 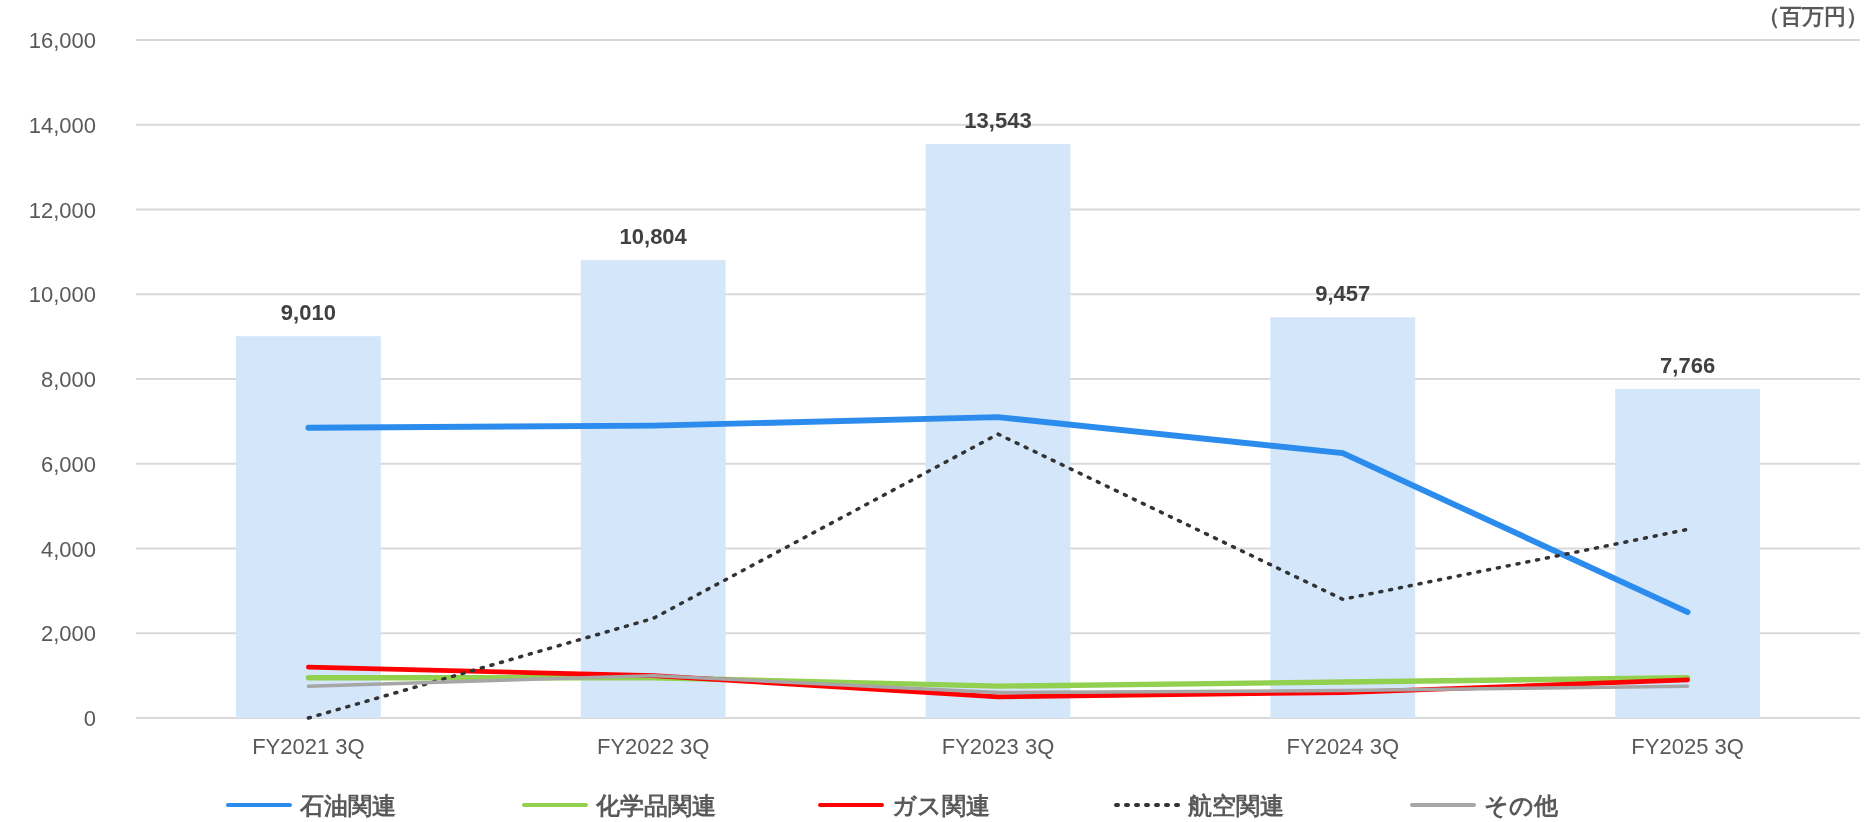 What do you see at coordinates (62, 125) in the screenshot?
I see `y-tick-label: 14,000` at bounding box center [62, 125].